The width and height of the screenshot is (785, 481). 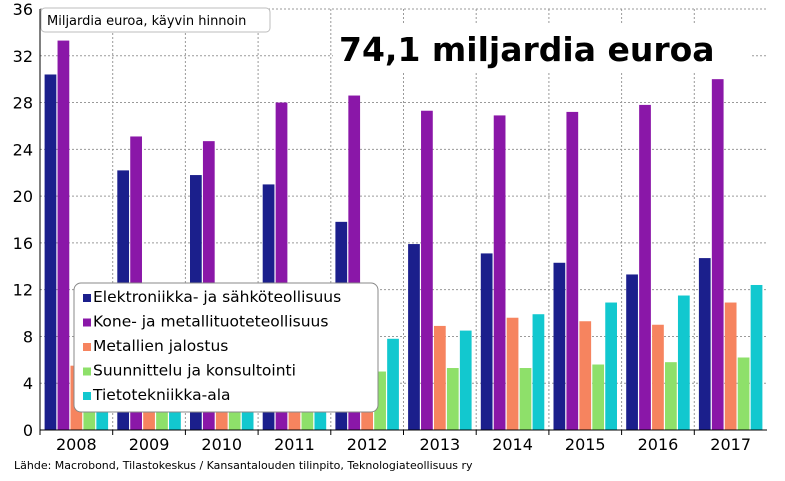 What do you see at coordinates (161, 395) in the screenshot?
I see `legend-label: Tietotekniikka-ala` at bounding box center [161, 395].